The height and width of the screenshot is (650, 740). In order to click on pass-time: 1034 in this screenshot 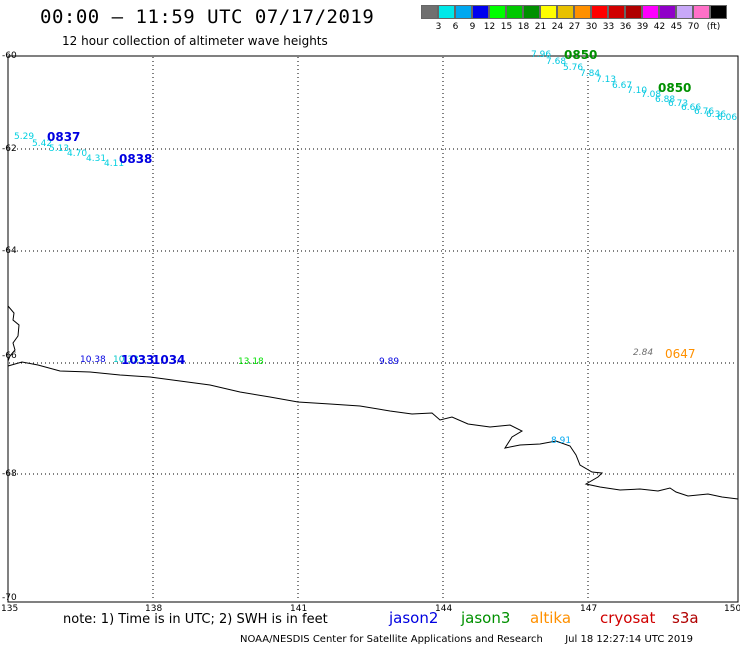, I will do `click(169, 360)`.